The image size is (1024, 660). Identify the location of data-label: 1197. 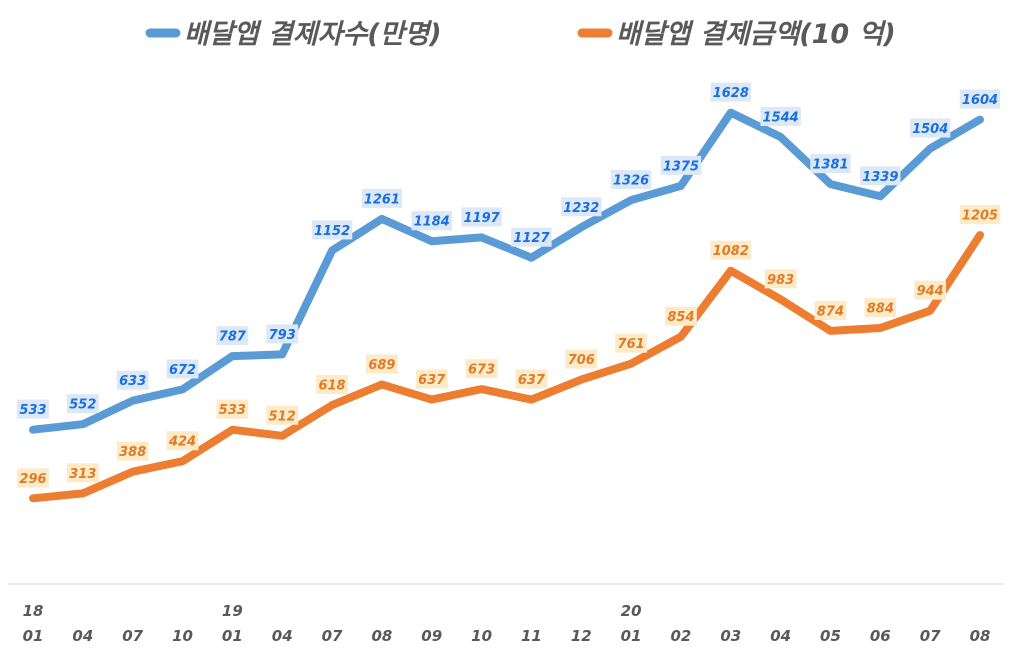
(481, 217).